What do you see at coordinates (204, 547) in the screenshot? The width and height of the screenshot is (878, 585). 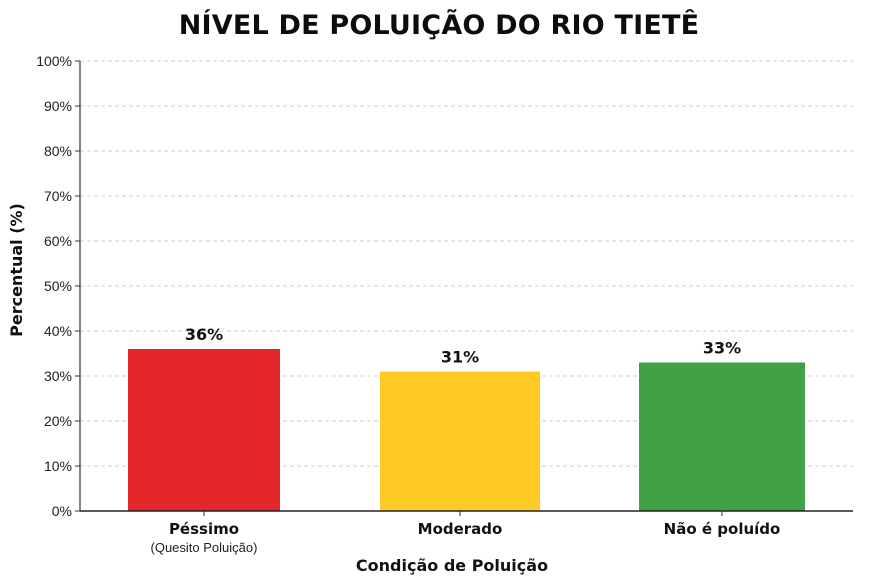 I see `x-tick-sublabel: (Quesito Poluição)` at bounding box center [204, 547].